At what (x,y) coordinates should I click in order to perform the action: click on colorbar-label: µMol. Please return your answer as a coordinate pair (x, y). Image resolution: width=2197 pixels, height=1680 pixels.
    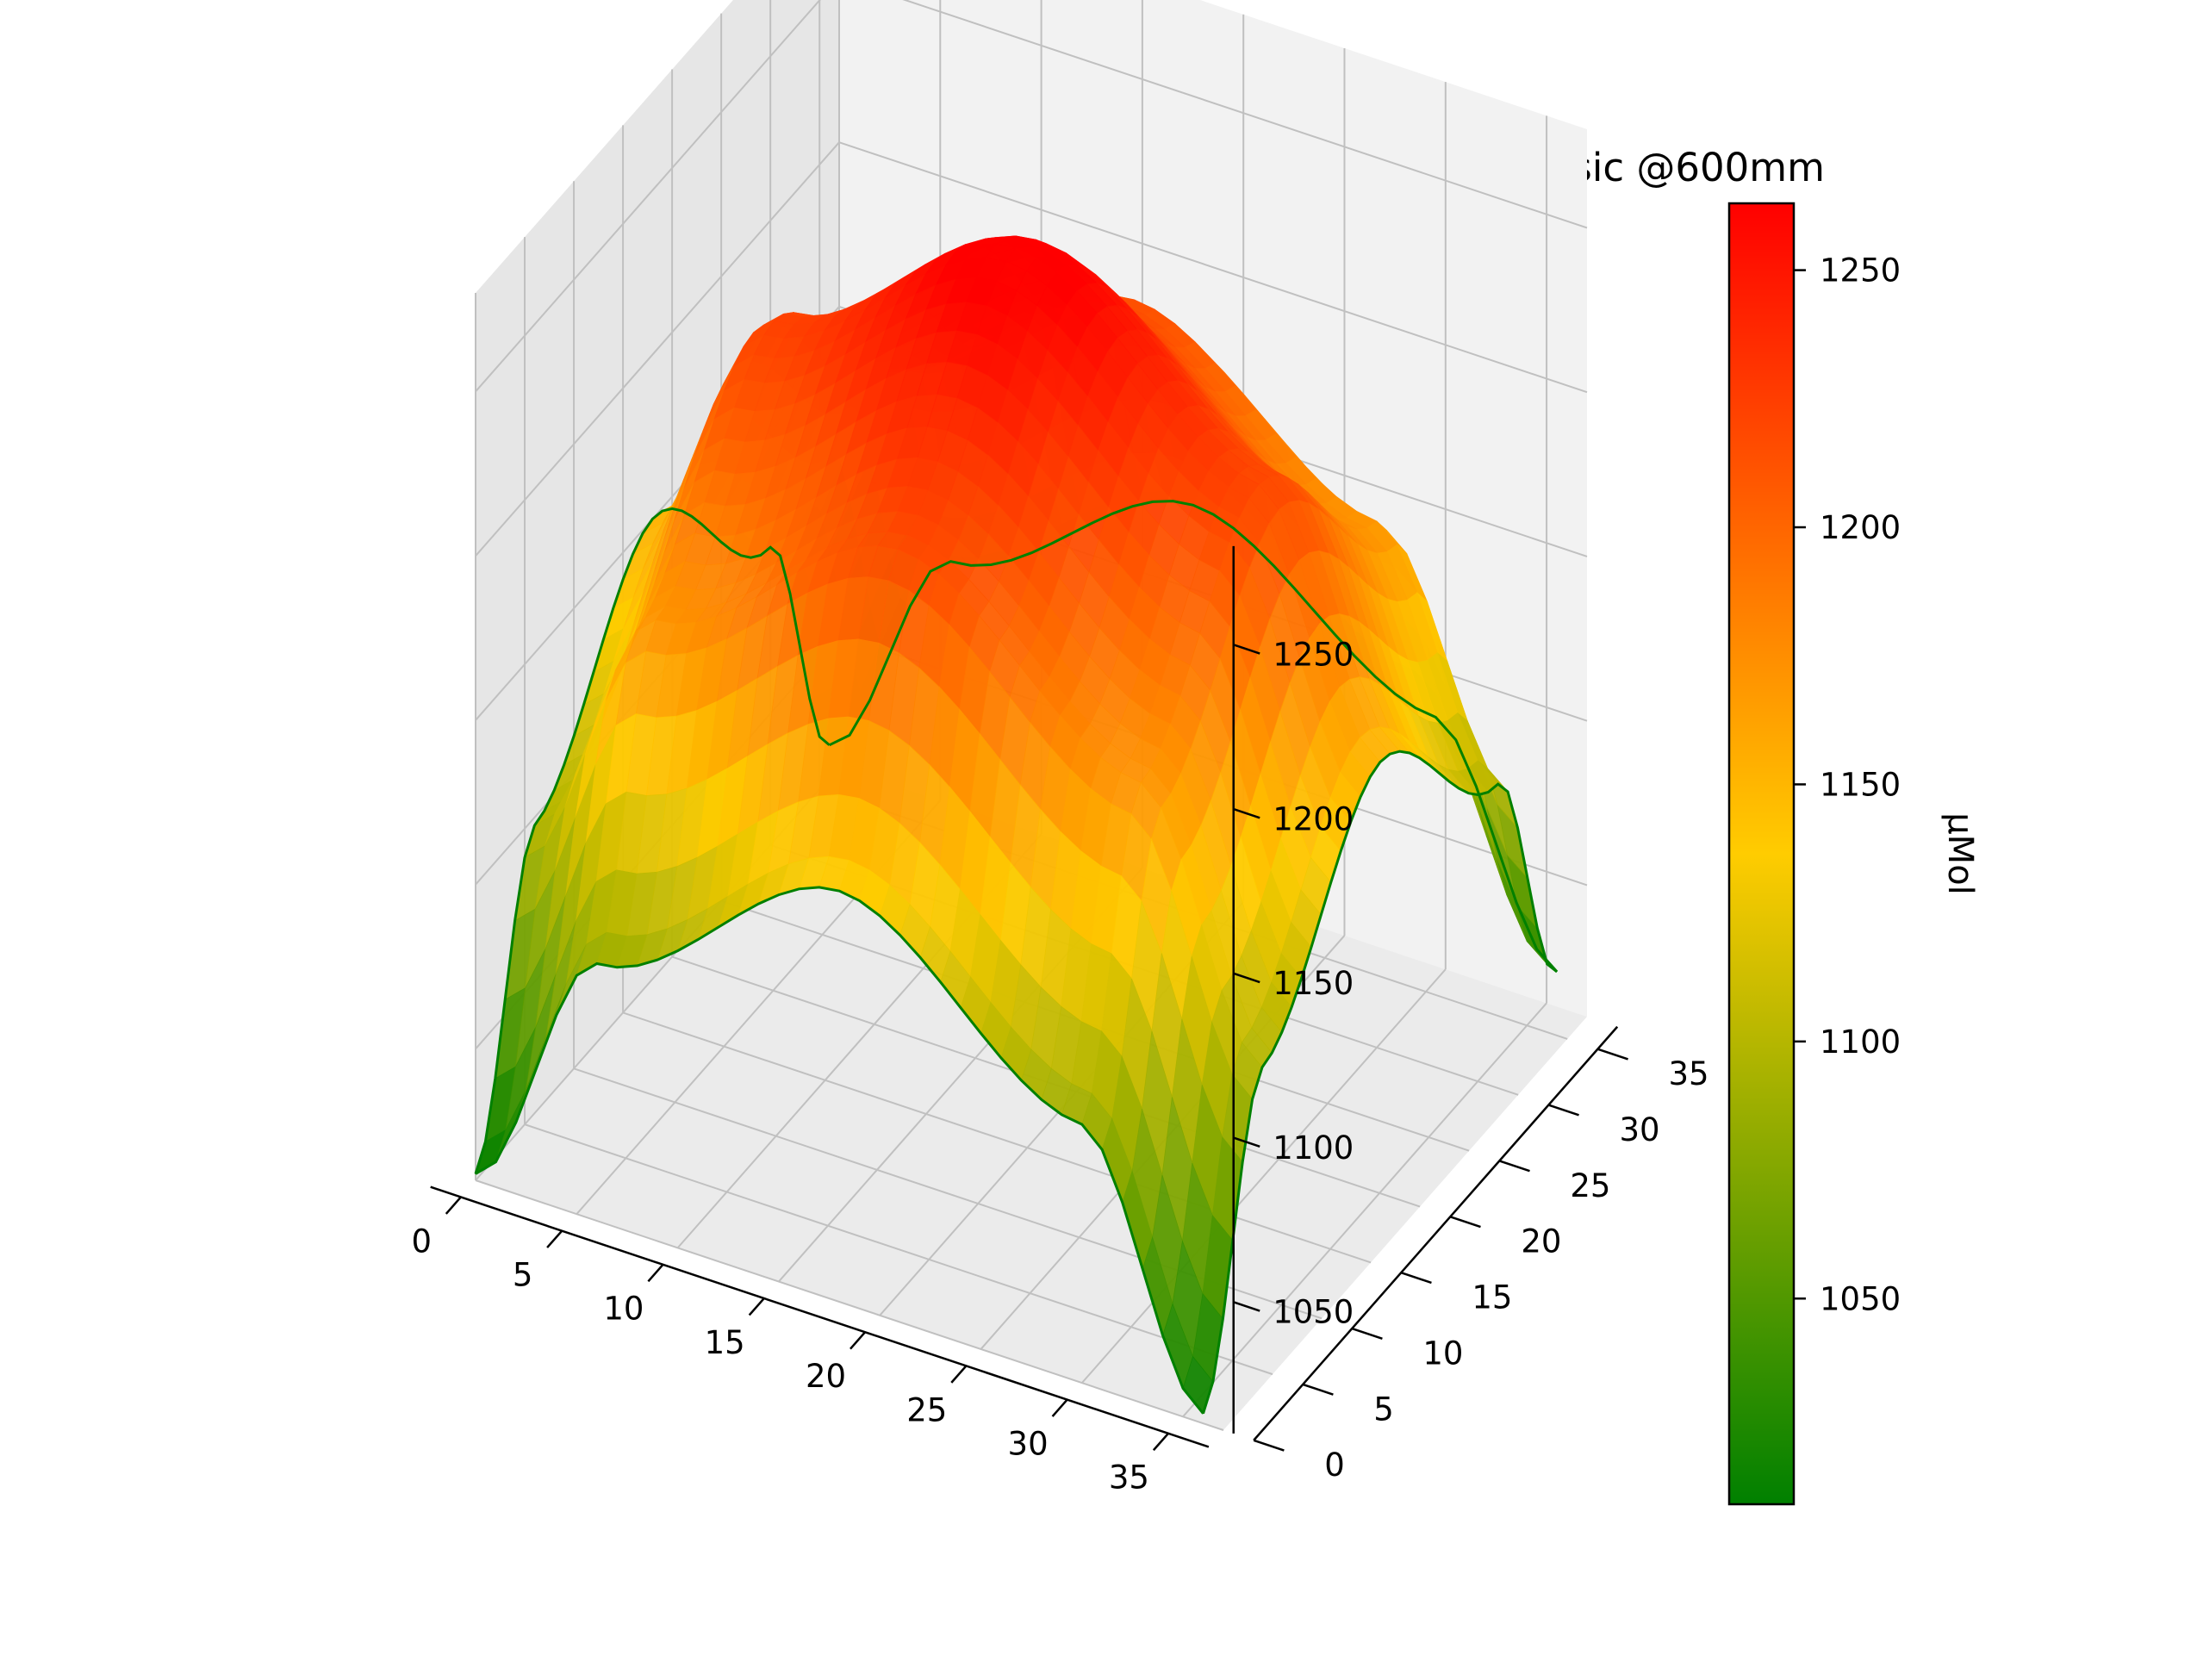
    Looking at the image, I should click on (1960, 854).